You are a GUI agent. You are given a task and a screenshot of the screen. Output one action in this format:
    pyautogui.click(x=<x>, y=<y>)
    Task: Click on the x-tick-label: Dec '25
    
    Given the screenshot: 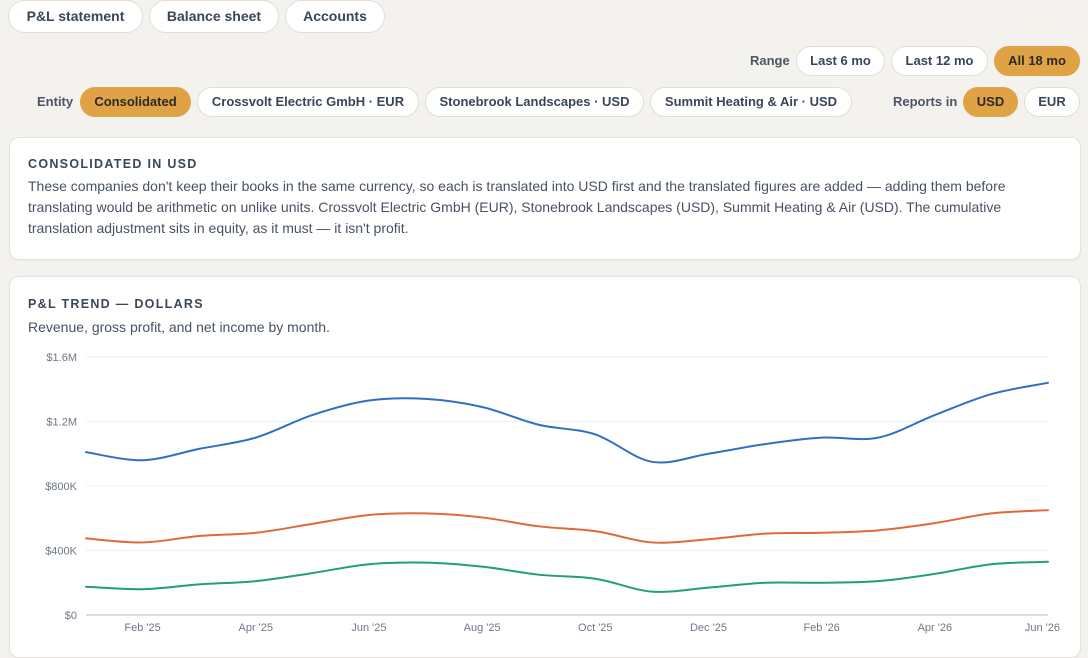 What is the action you would take?
    pyautogui.click(x=708, y=628)
    